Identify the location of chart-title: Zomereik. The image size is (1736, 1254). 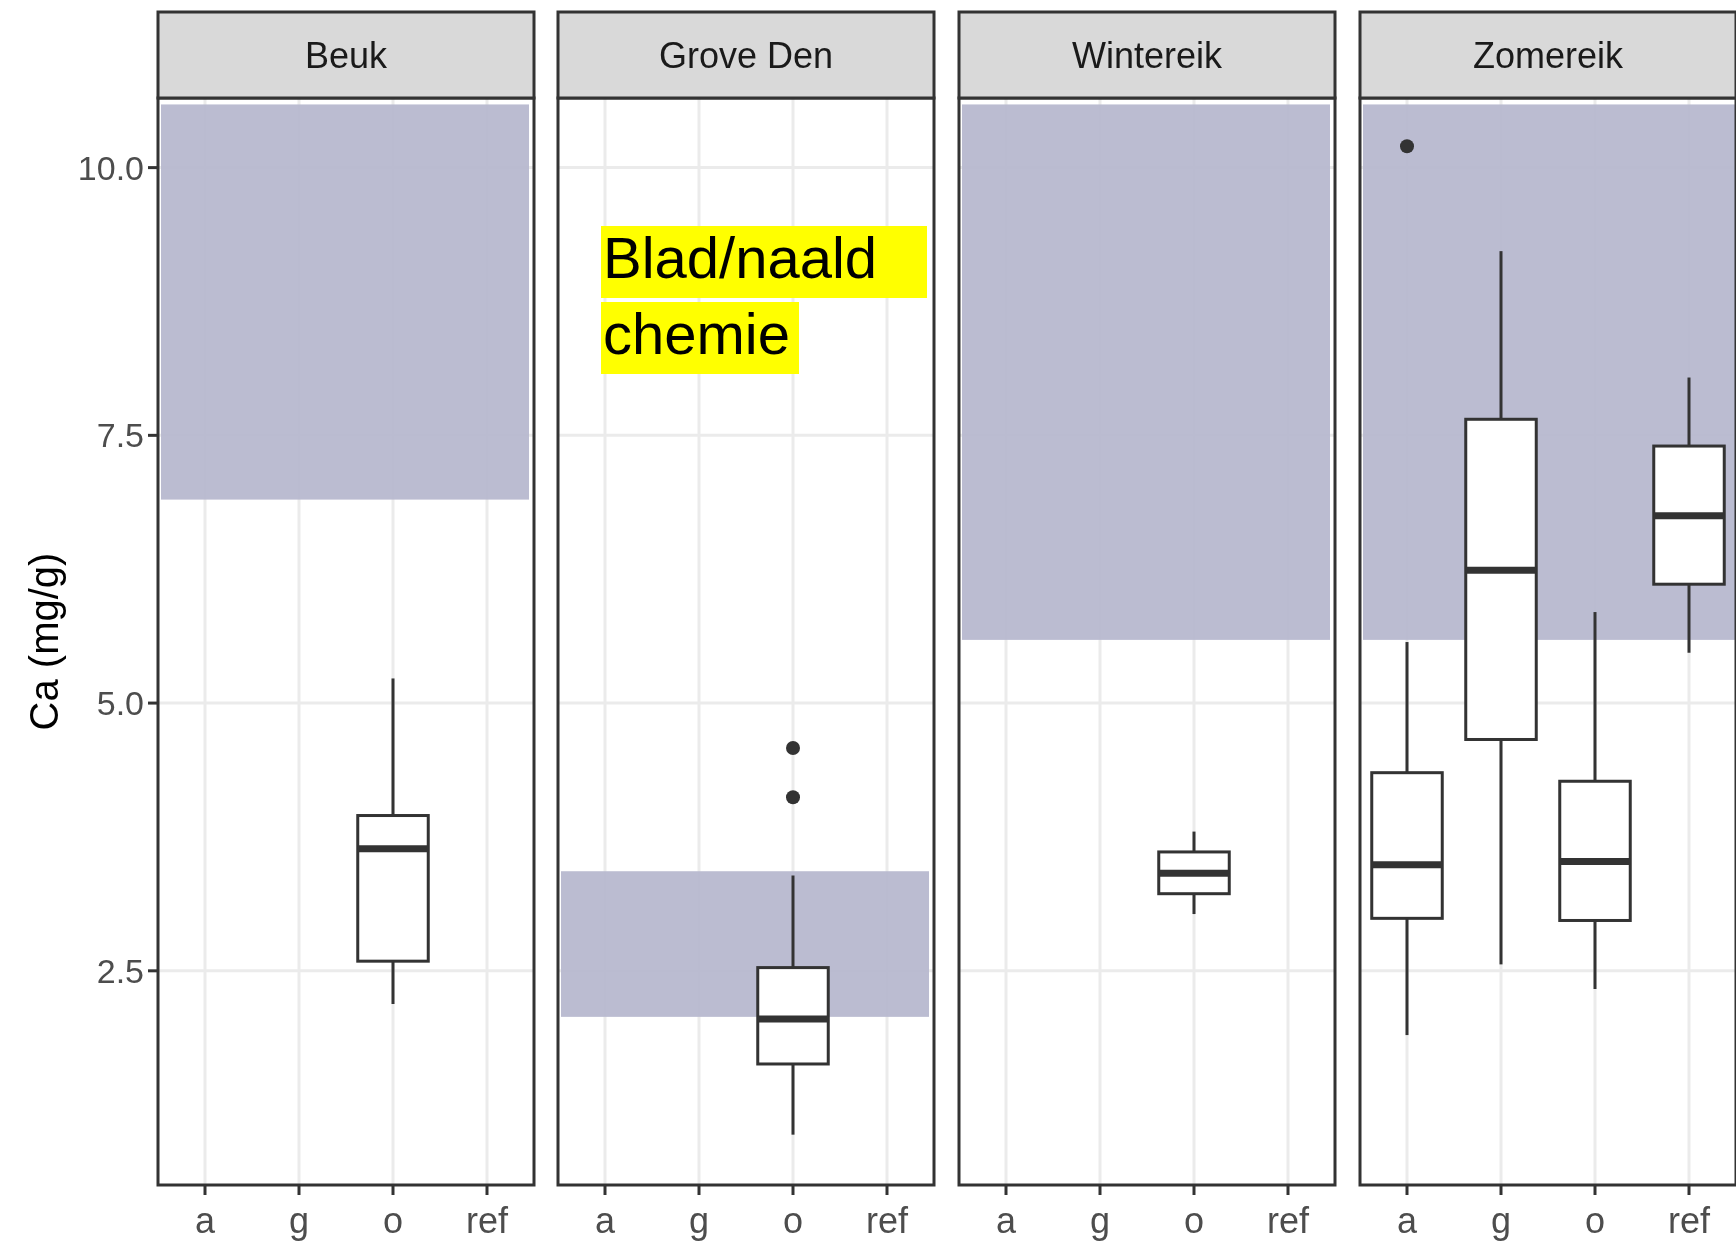
(1548, 55).